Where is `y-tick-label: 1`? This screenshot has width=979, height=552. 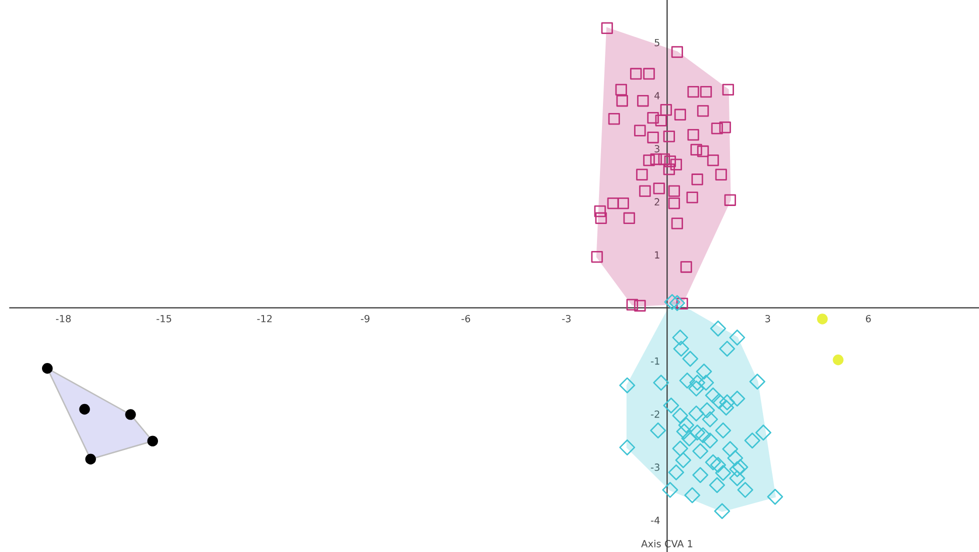
y-tick-label: 1 is located at coordinates (657, 254).